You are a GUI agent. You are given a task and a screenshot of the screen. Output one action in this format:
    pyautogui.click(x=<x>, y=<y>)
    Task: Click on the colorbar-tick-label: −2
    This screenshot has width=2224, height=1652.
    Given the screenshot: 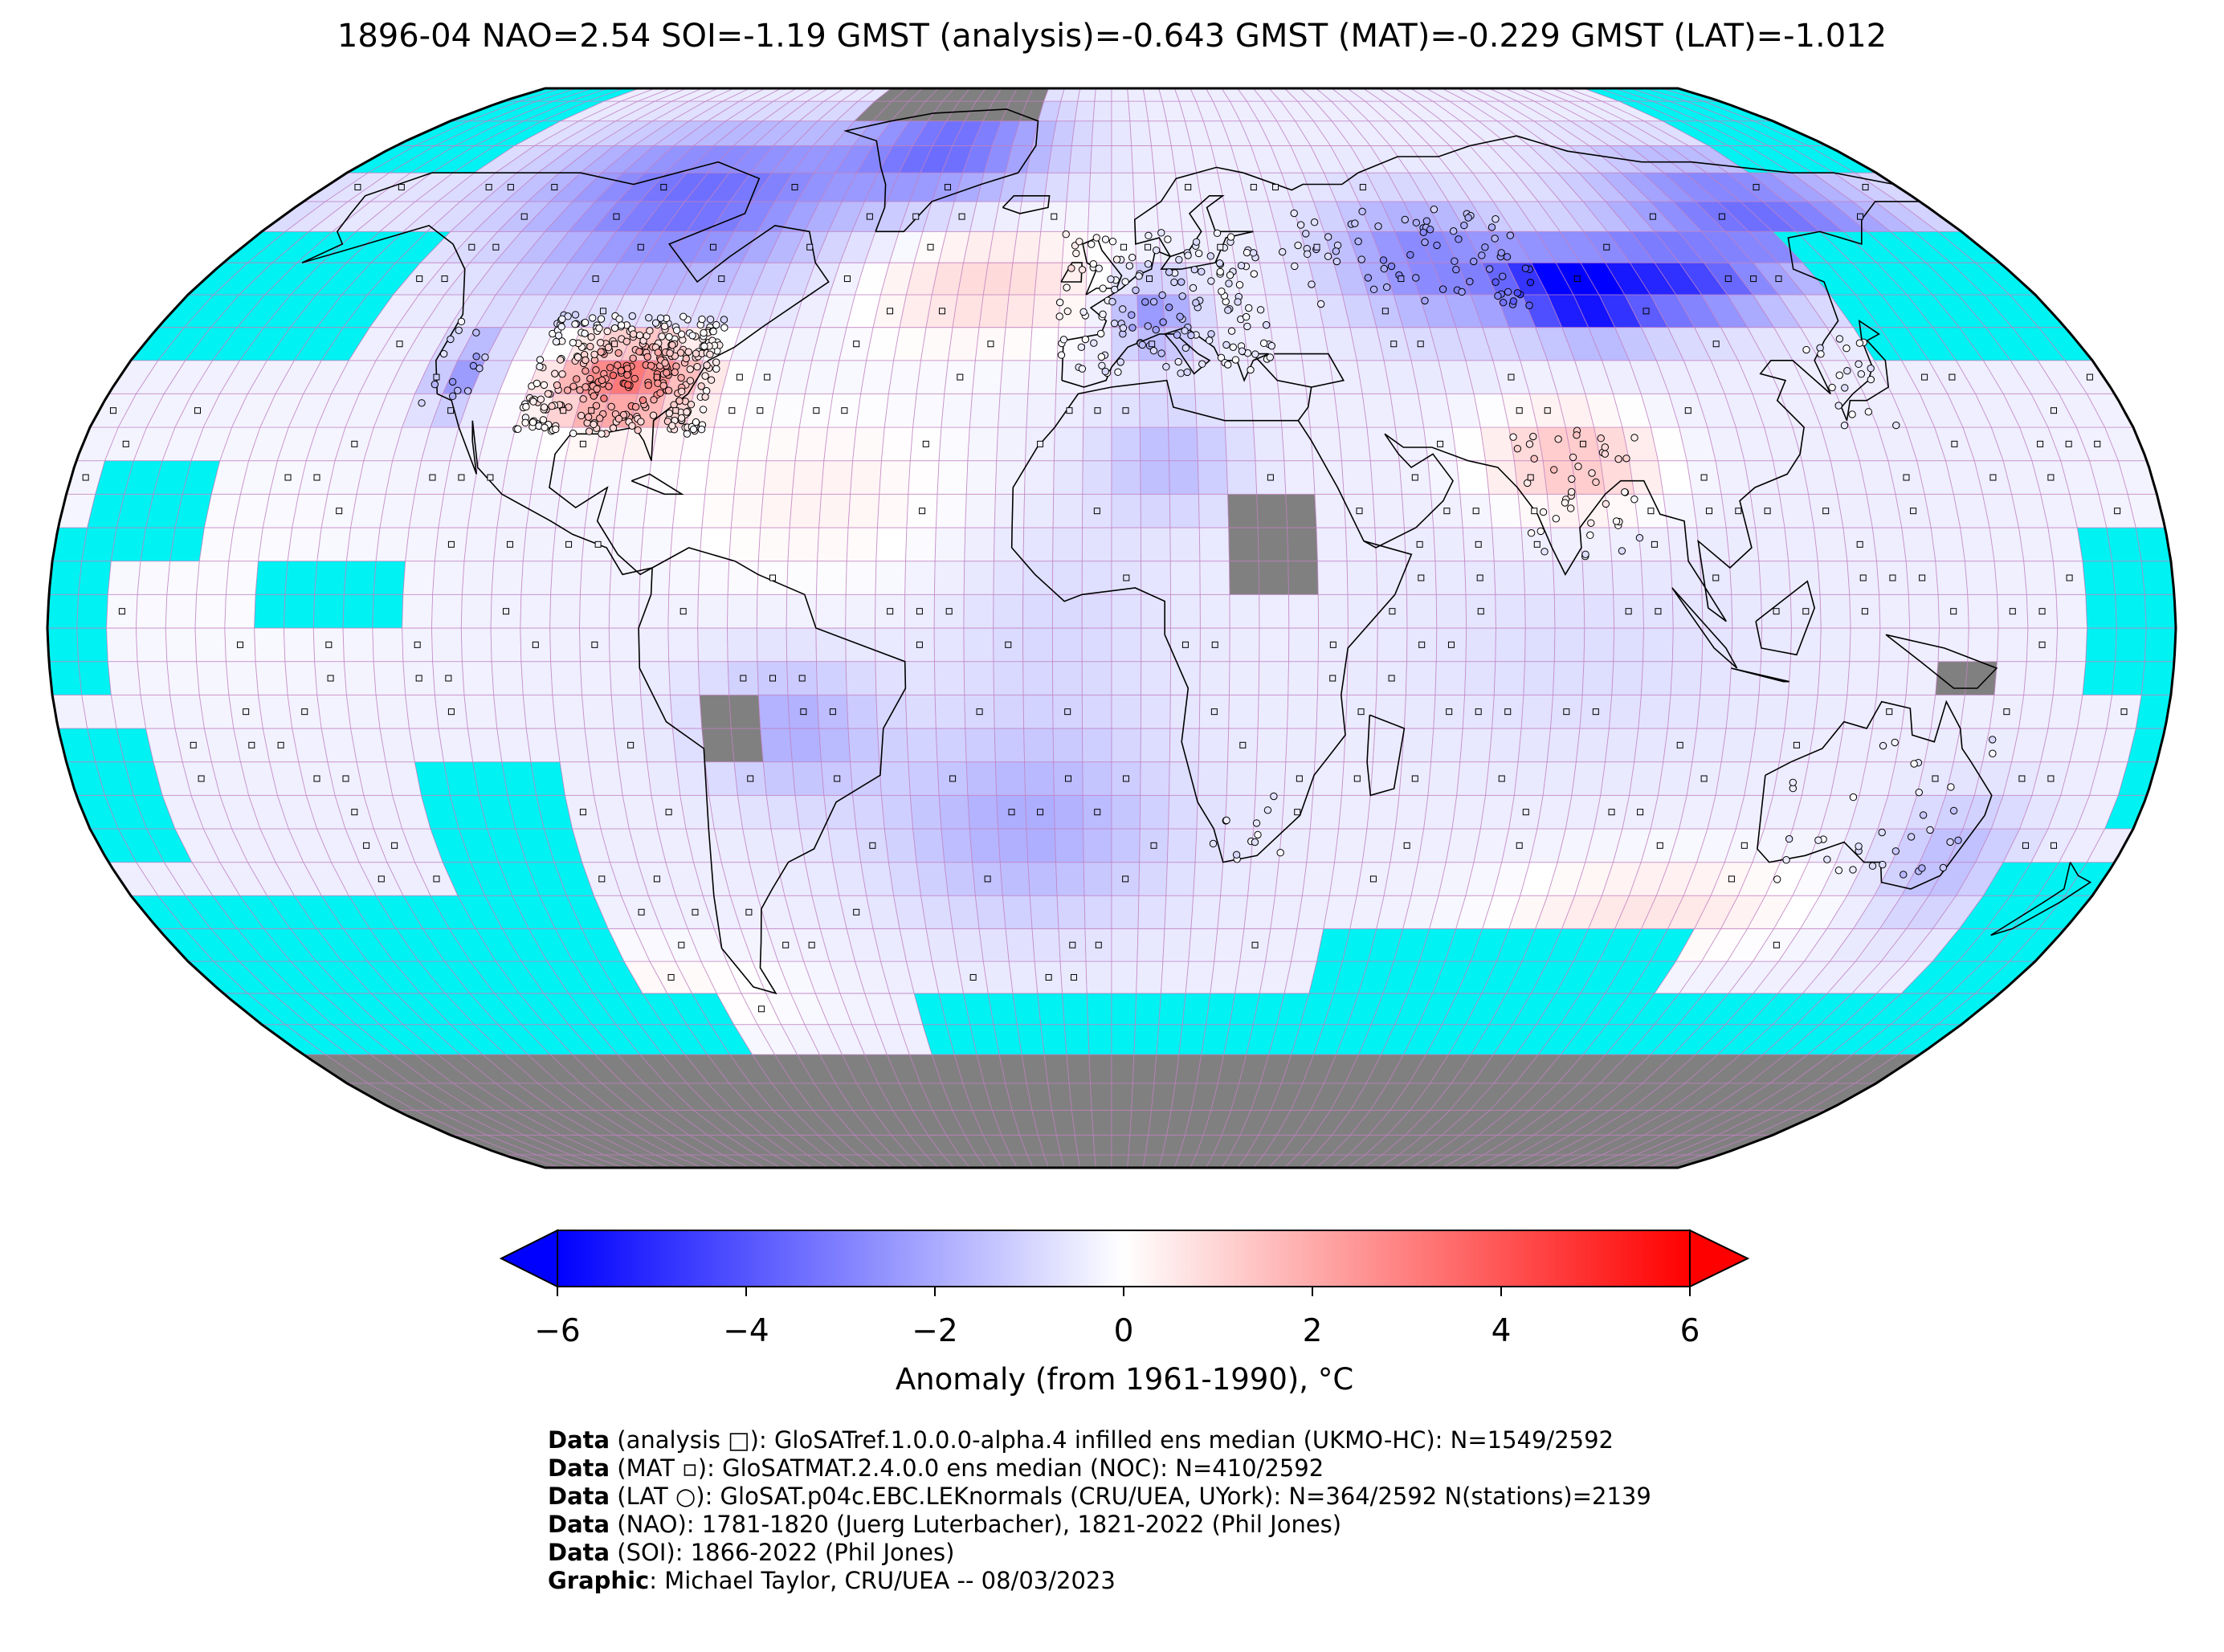 What is the action you would take?
    pyautogui.click(x=935, y=1331)
    